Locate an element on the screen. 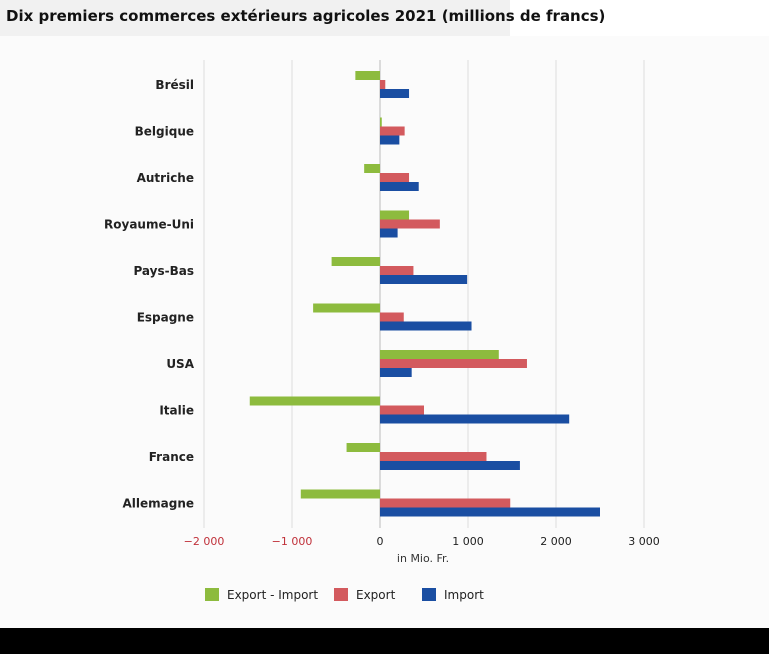 This screenshot has height=654, width=769. category-label: Allemagne is located at coordinates (158, 504).